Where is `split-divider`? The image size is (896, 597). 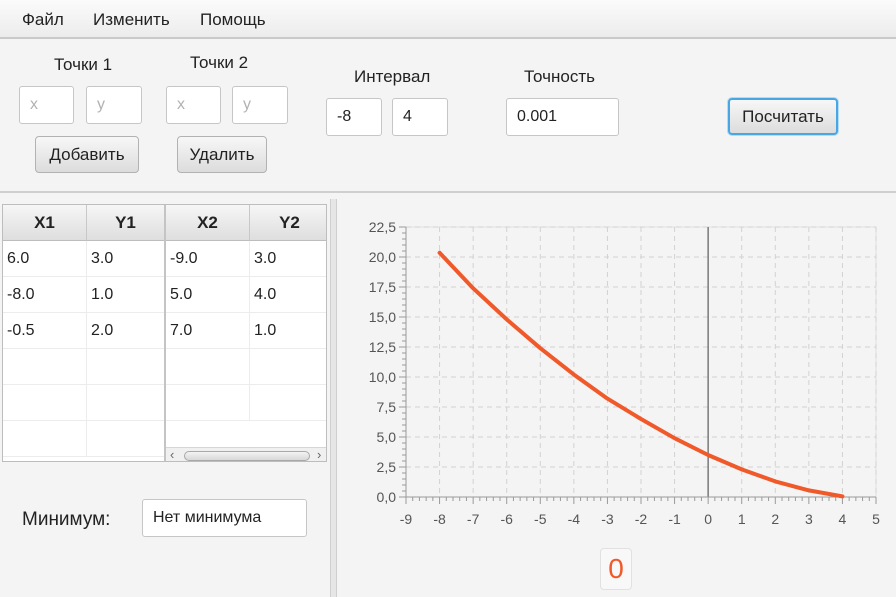 split-divider is located at coordinates (333, 398).